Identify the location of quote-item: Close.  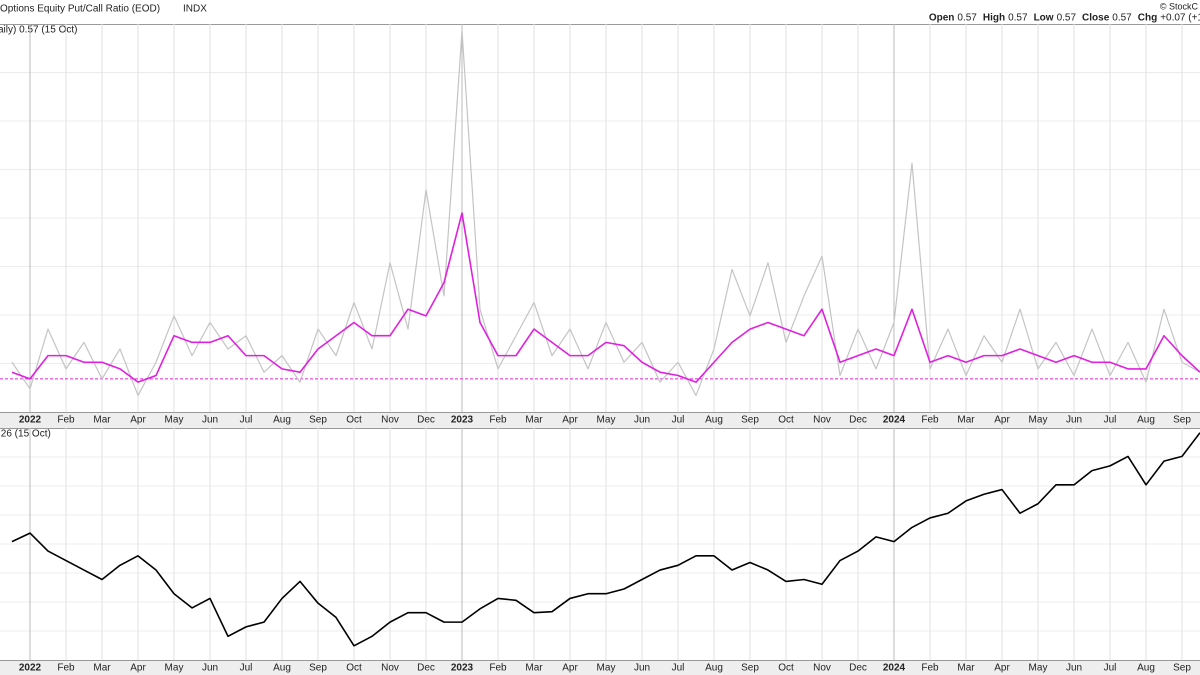
(1096, 18).